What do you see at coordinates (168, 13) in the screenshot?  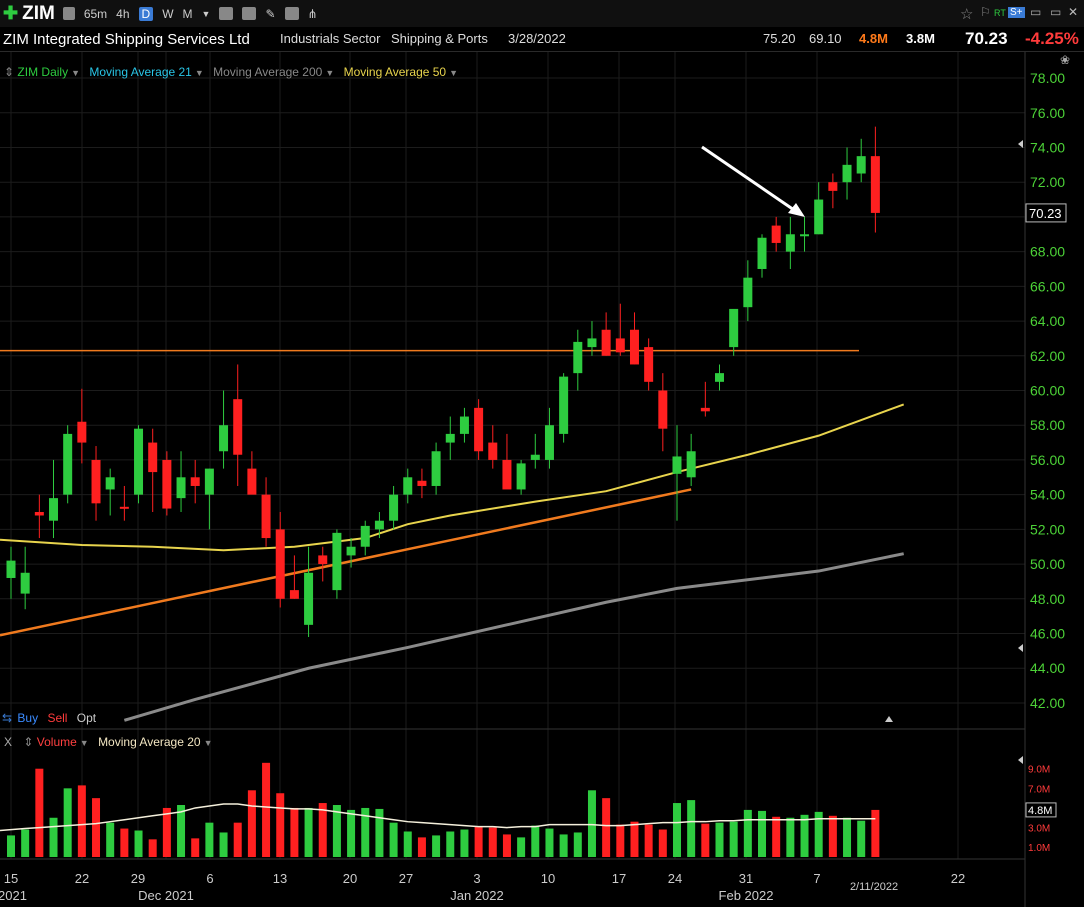 I see `timeframe-w: W` at bounding box center [168, 13].